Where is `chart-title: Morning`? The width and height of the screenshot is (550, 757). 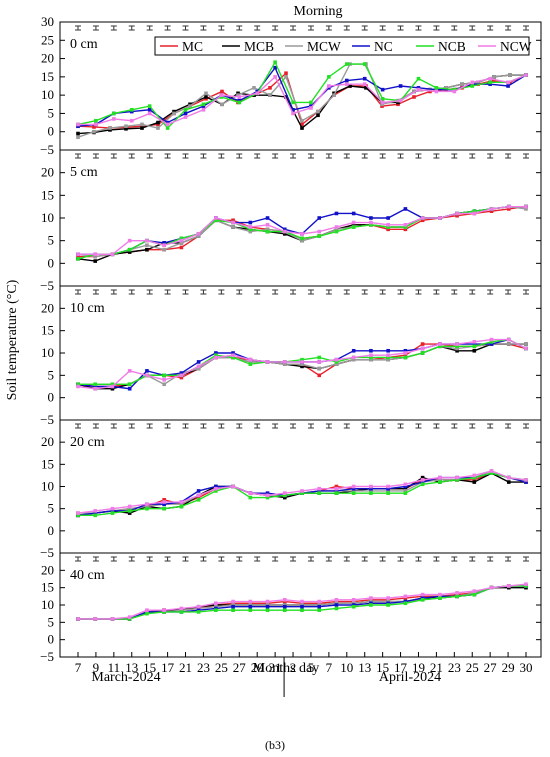
chart-title: Morning is located at coordinates (318, 11).